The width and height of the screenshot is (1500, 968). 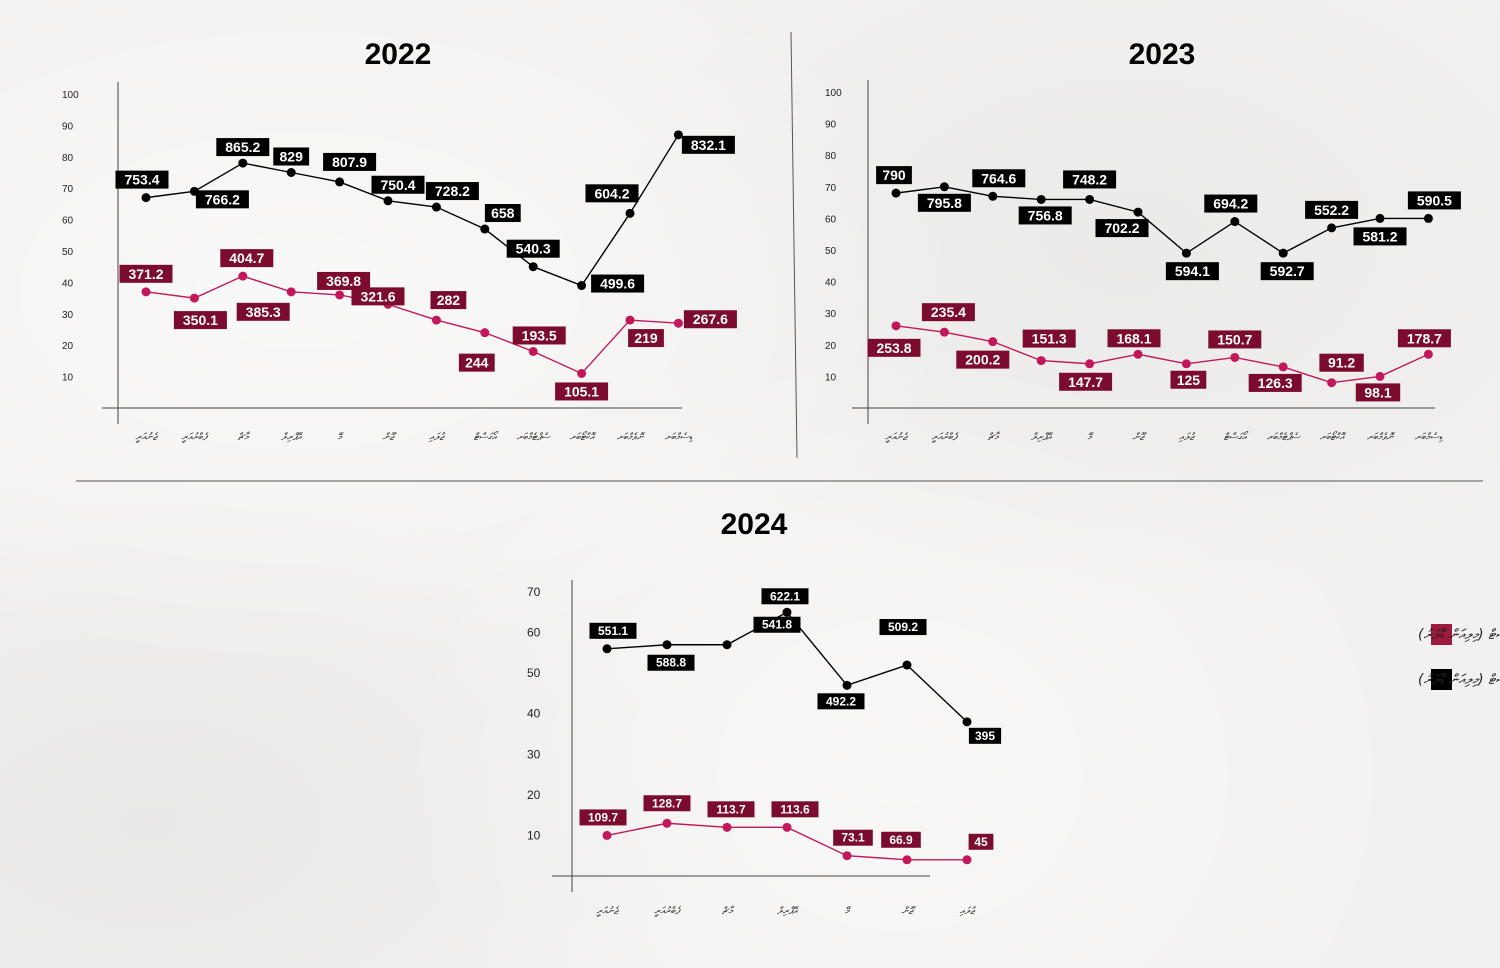 I want to click on red-data-label: 113.6, so click(x=795, y=809).